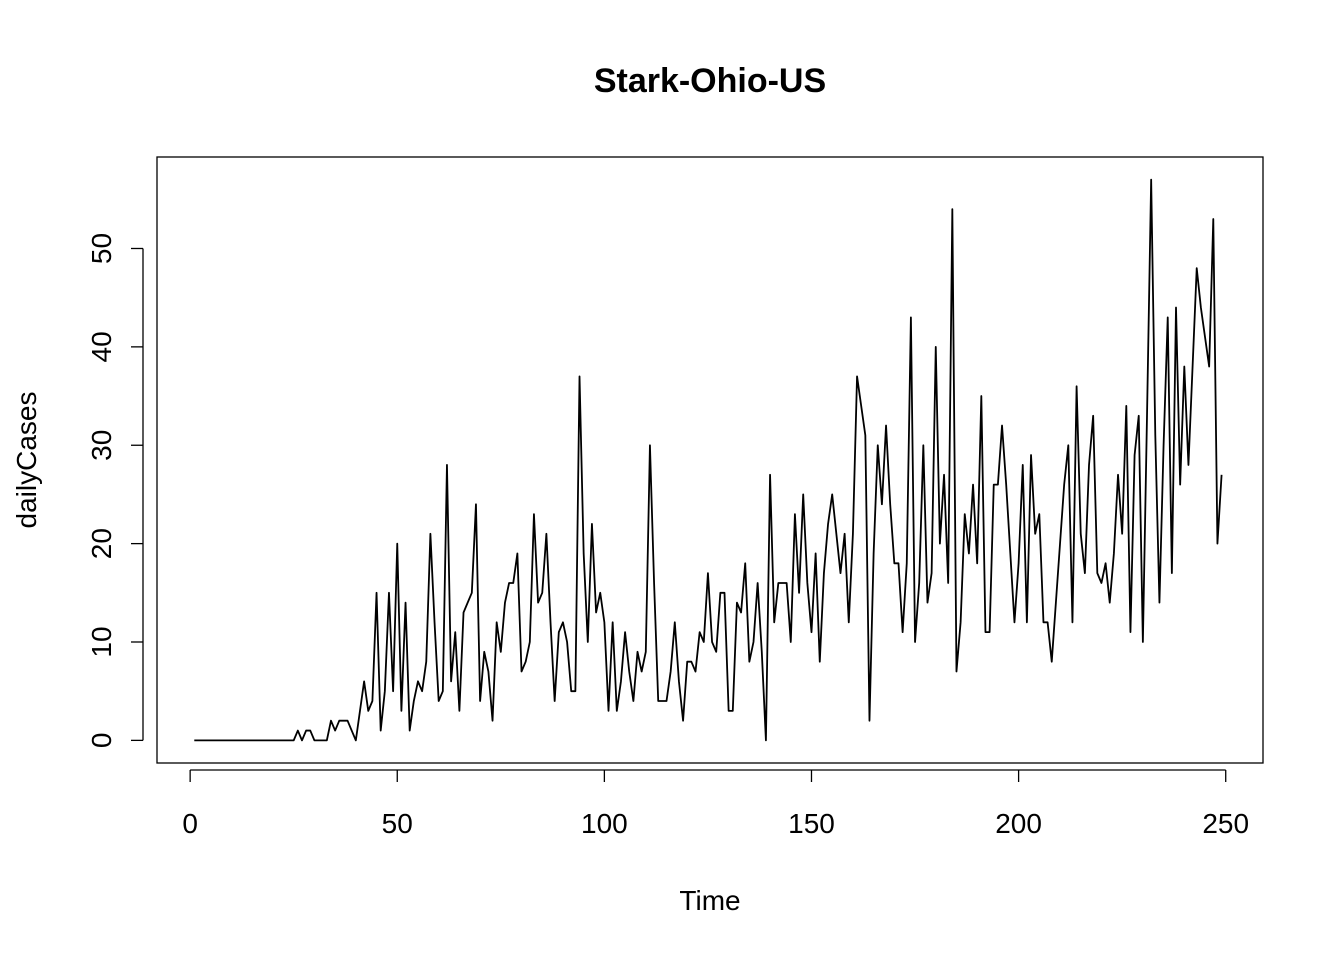 This screenshot has width=1344, height=960. Describe the element at coordinates (190, 823) in the screenshot. I see `x-tick-label: 0` at that location.